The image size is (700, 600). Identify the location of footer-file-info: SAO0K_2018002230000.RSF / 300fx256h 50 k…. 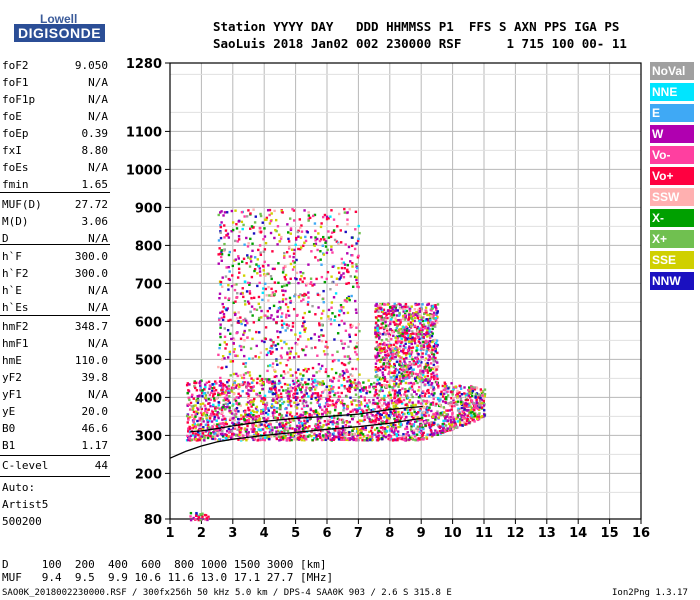
(227, 593).